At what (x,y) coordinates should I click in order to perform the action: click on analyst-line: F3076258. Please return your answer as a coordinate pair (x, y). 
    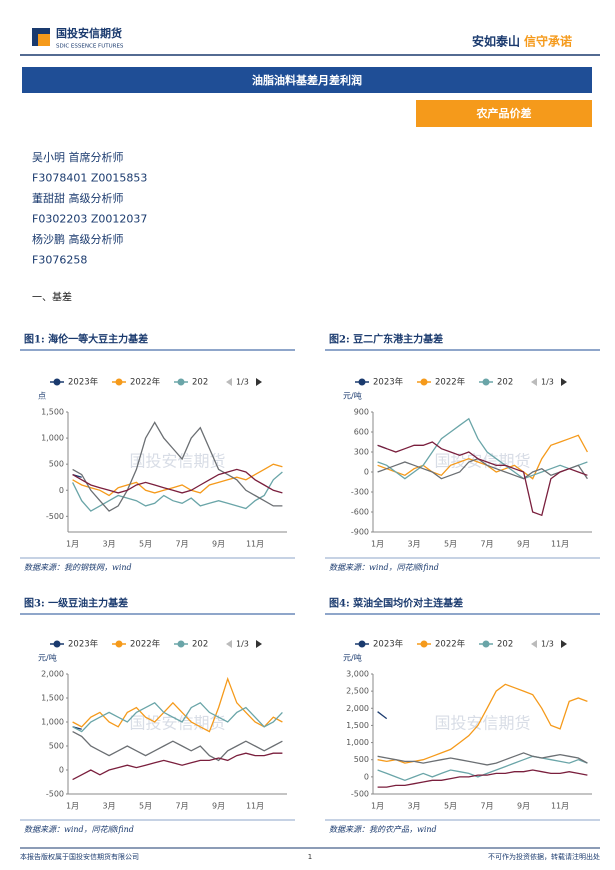
    Looking at the image, I should click on (59, 260).